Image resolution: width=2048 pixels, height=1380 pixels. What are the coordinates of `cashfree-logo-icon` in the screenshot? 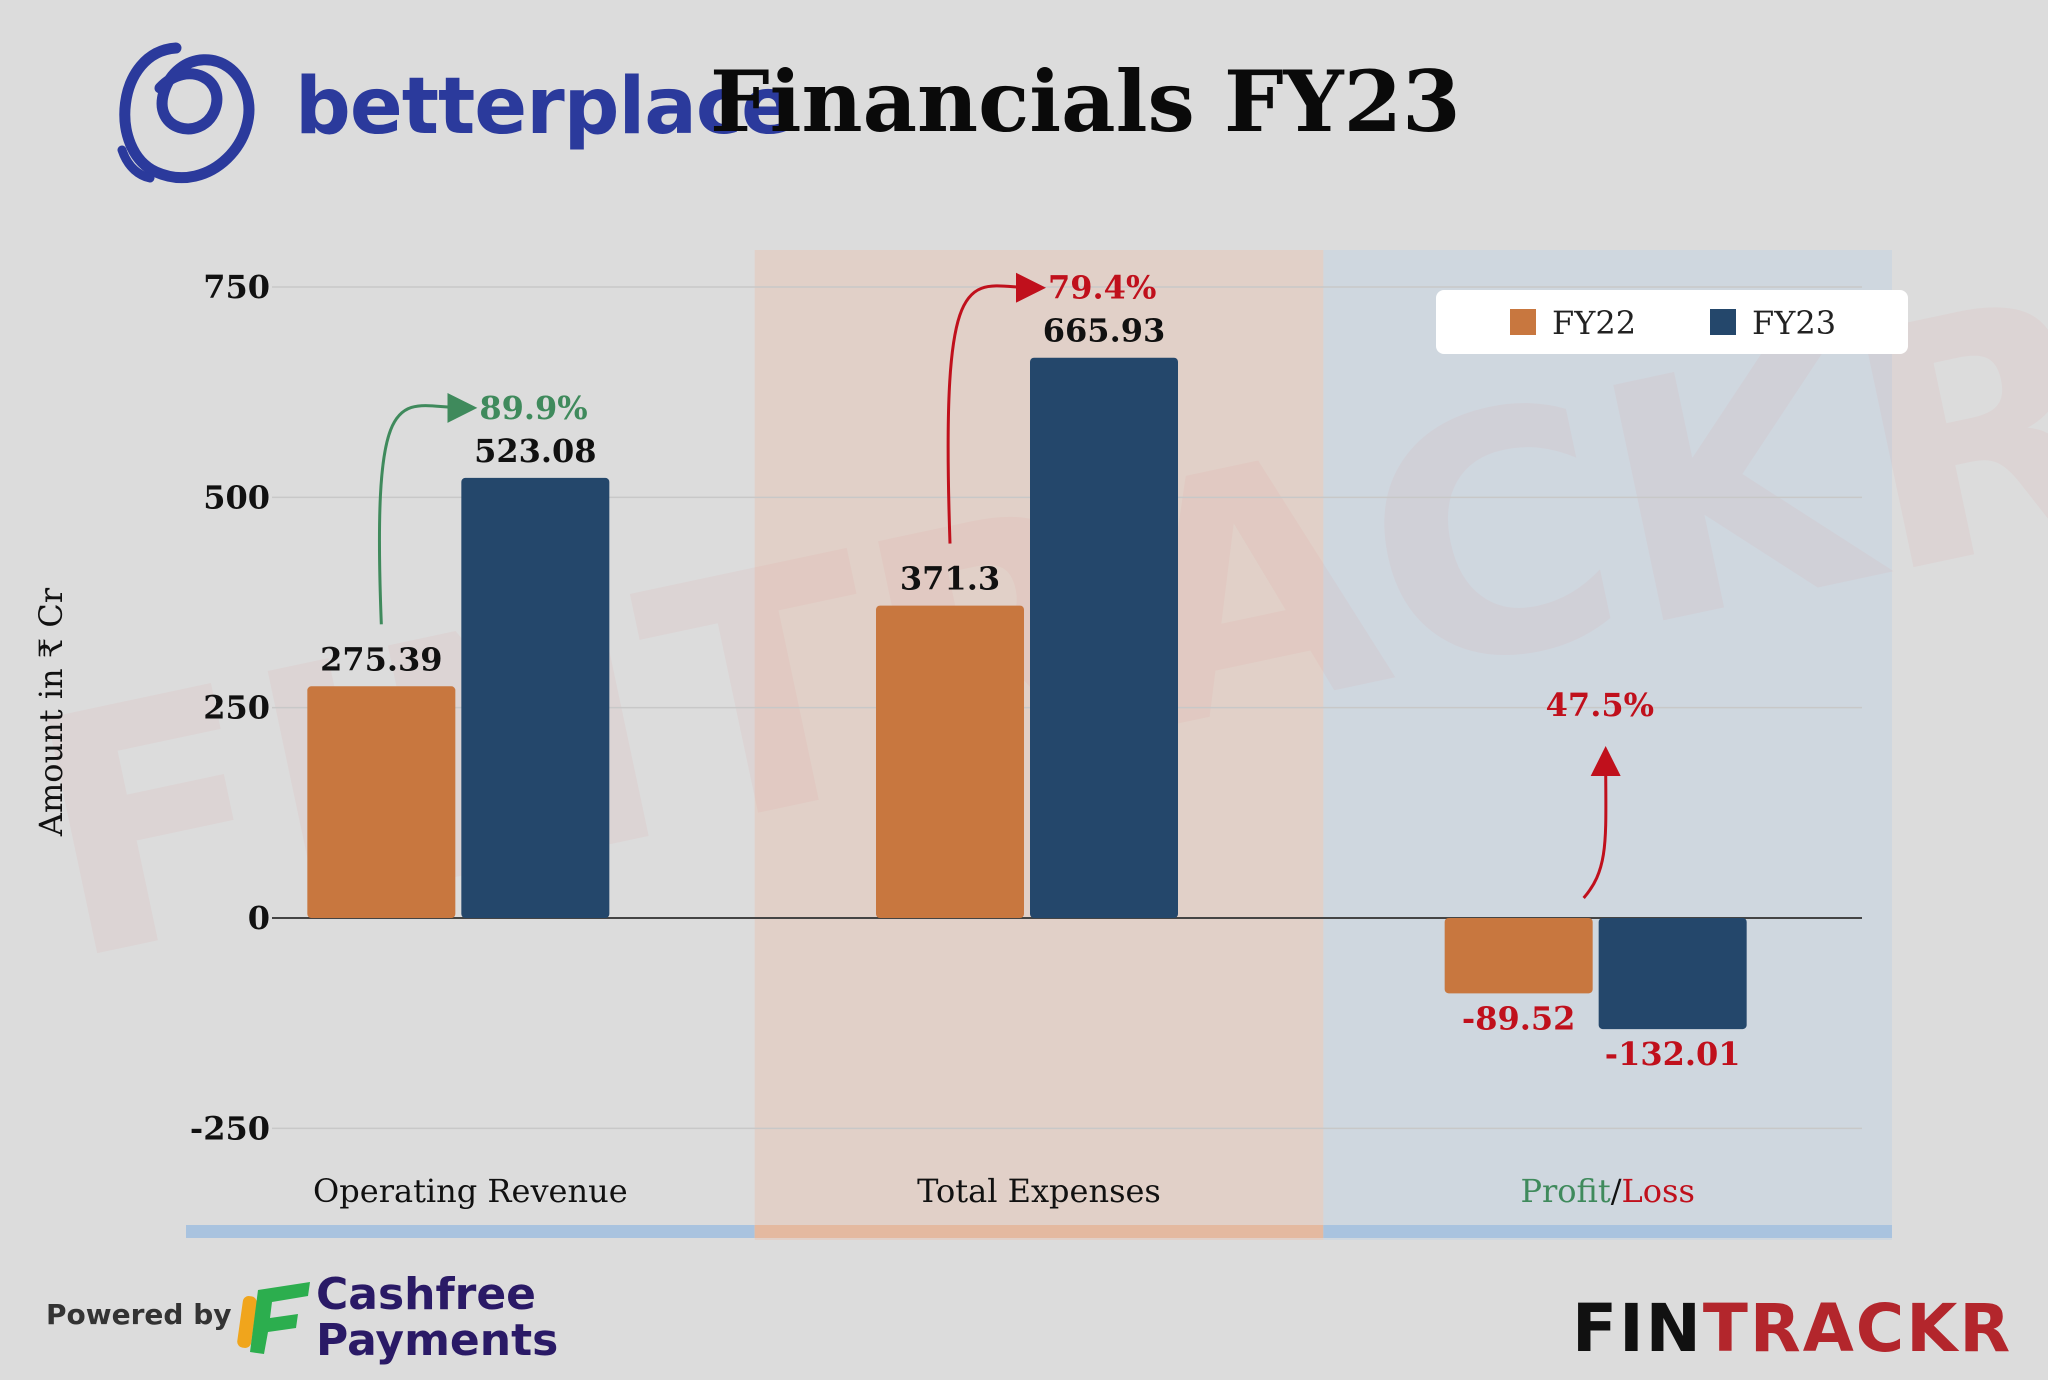 It's located at (273, 1318).